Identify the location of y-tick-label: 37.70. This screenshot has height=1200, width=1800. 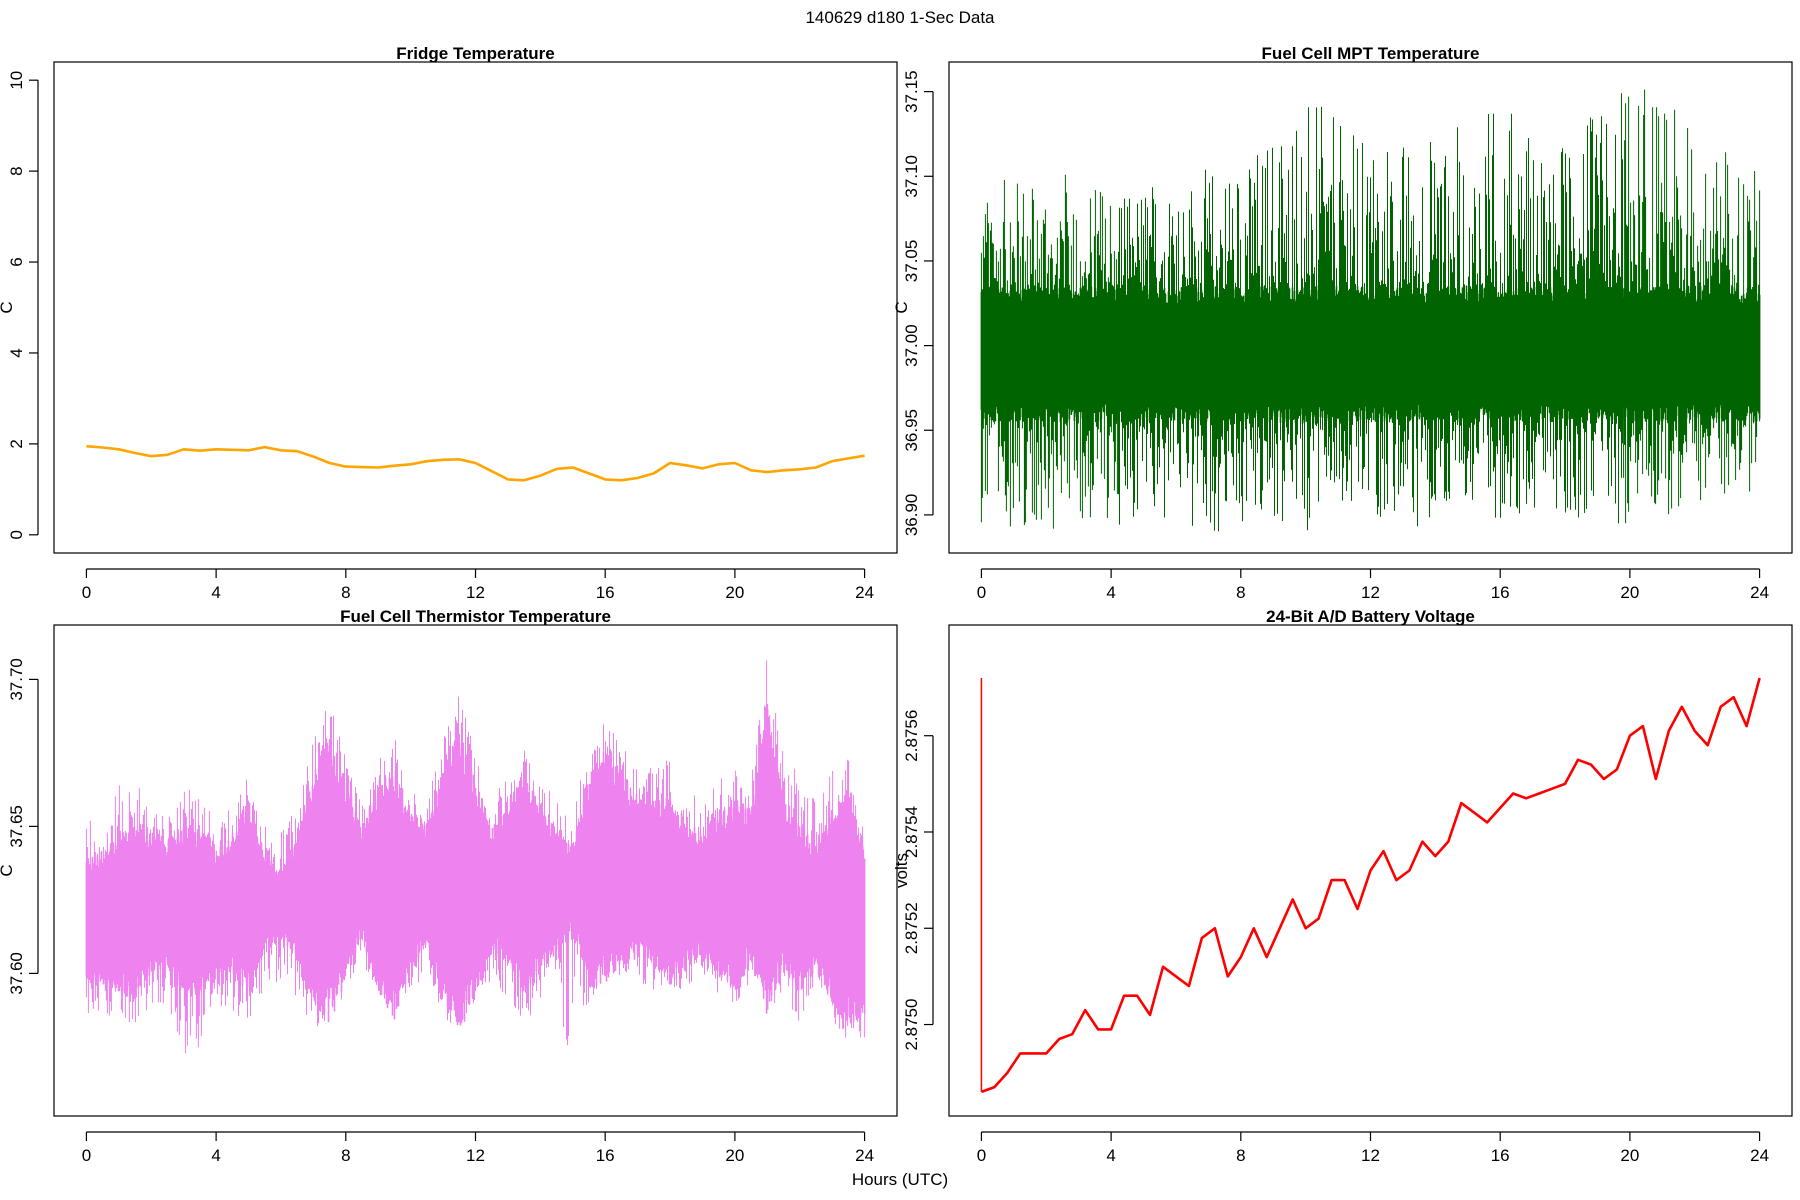
(16, 679).